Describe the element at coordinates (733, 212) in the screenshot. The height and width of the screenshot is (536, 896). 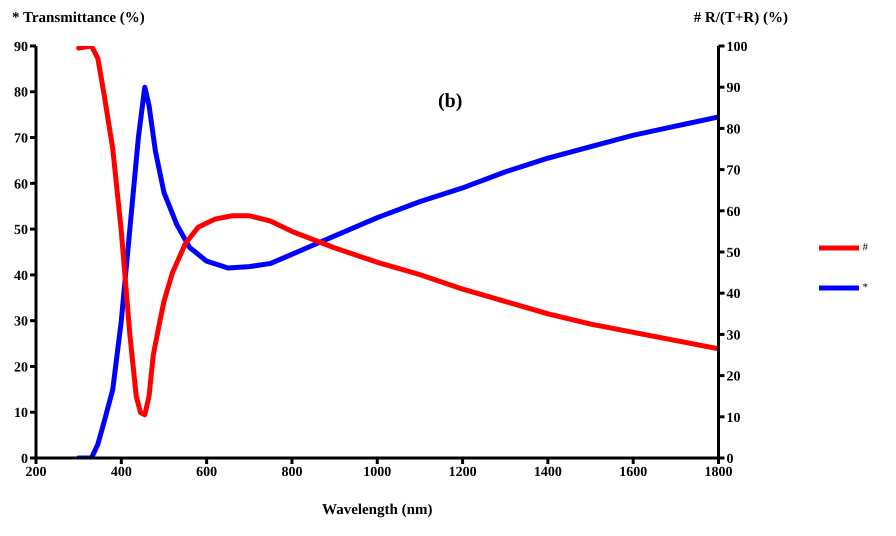
I see `y2-tick-label: 60` at that location.